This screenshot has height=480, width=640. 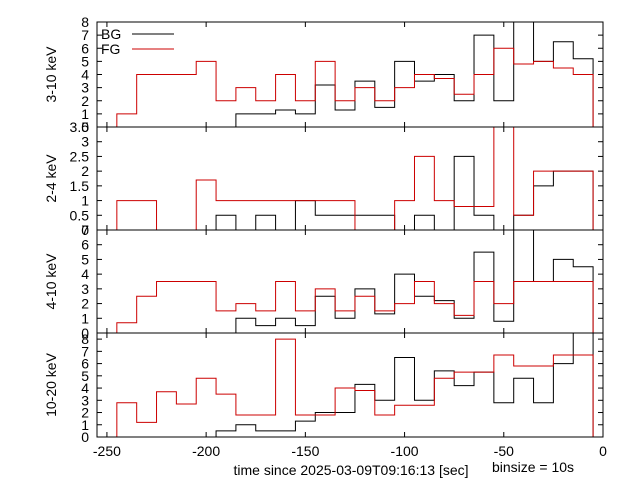 What do you see at coordinates (206, 451) in the screenshot?
I see `x-tick-label: -200` at bounding box center [206, 451].